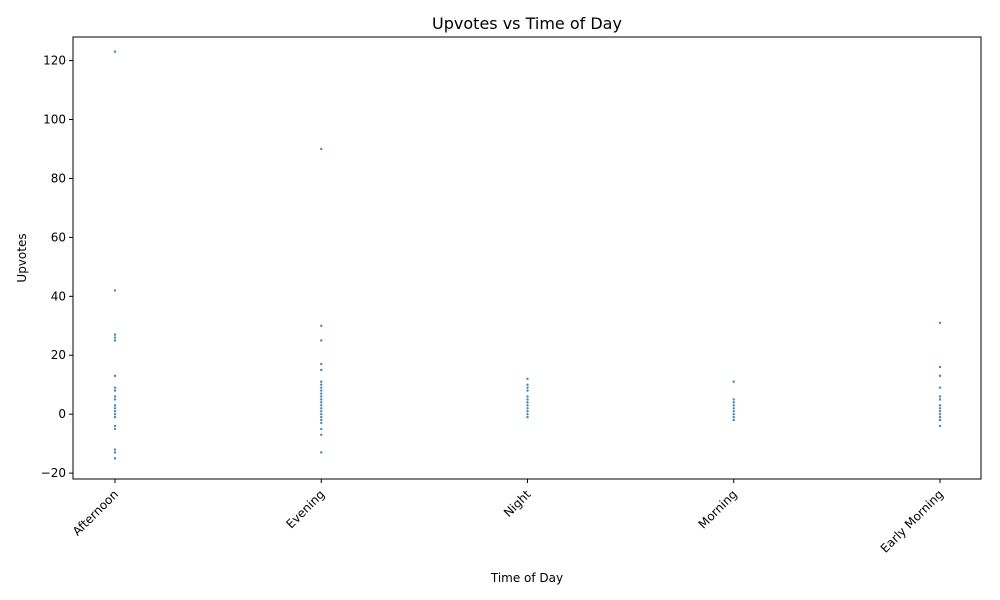  Describe the element at coordinates (527, 23) in the screenshot. I see `chart-title: Upvotes vs Time of Day` at that location.